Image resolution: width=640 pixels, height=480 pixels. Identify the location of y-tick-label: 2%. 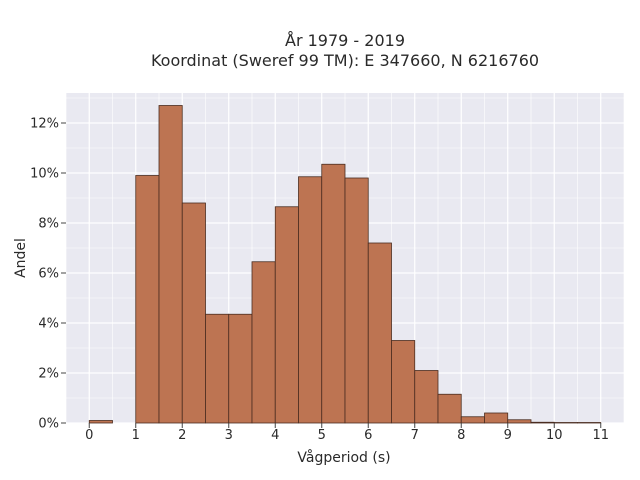
(48, 374).